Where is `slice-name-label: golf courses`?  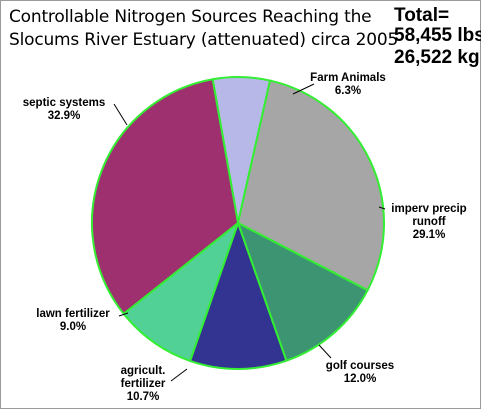
slice-name-label: golf courses is located at coordinates (360, 366).